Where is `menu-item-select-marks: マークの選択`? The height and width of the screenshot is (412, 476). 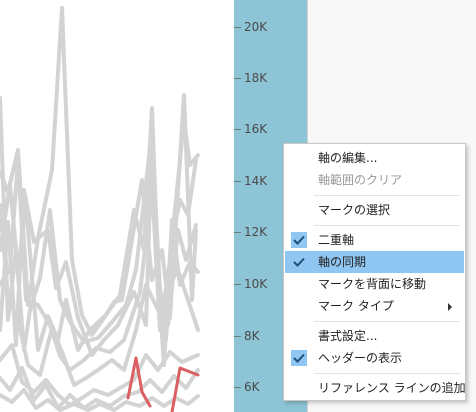 menu-item-select-marks: マークの選択 is located at coordinates (374, 210).